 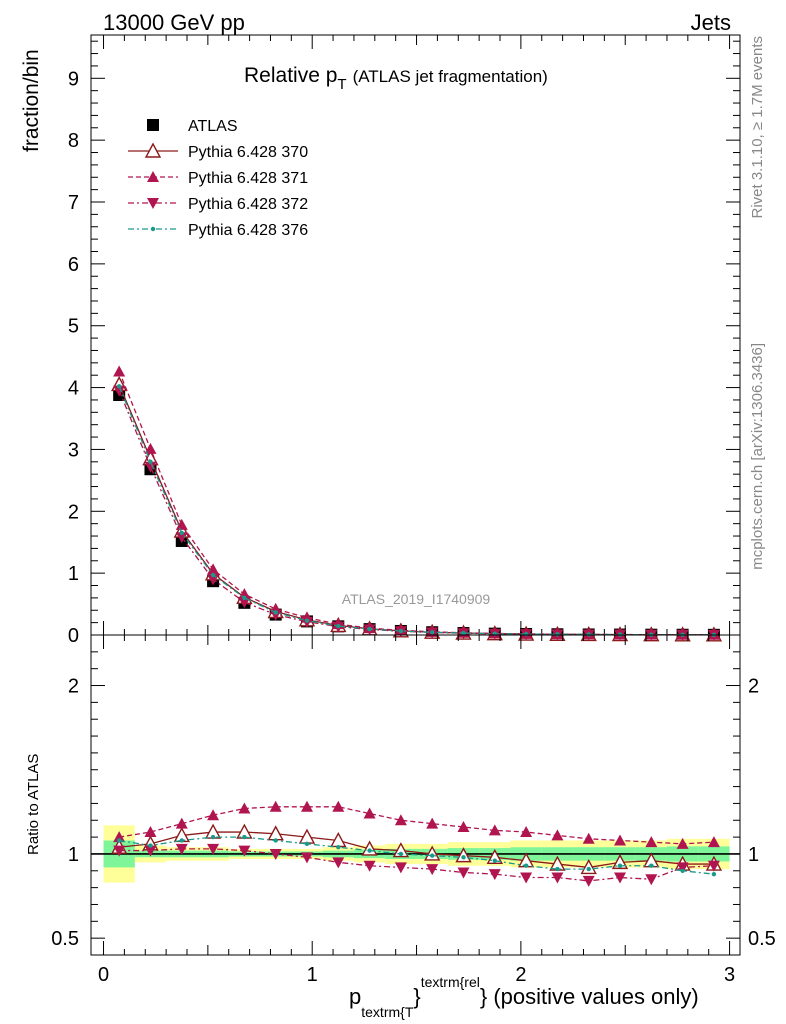 What do you see at coordinates (218, 151) in the screenshot?
I see `legend-item: Pythia 6.428 370` at bounding box center [218, 151].